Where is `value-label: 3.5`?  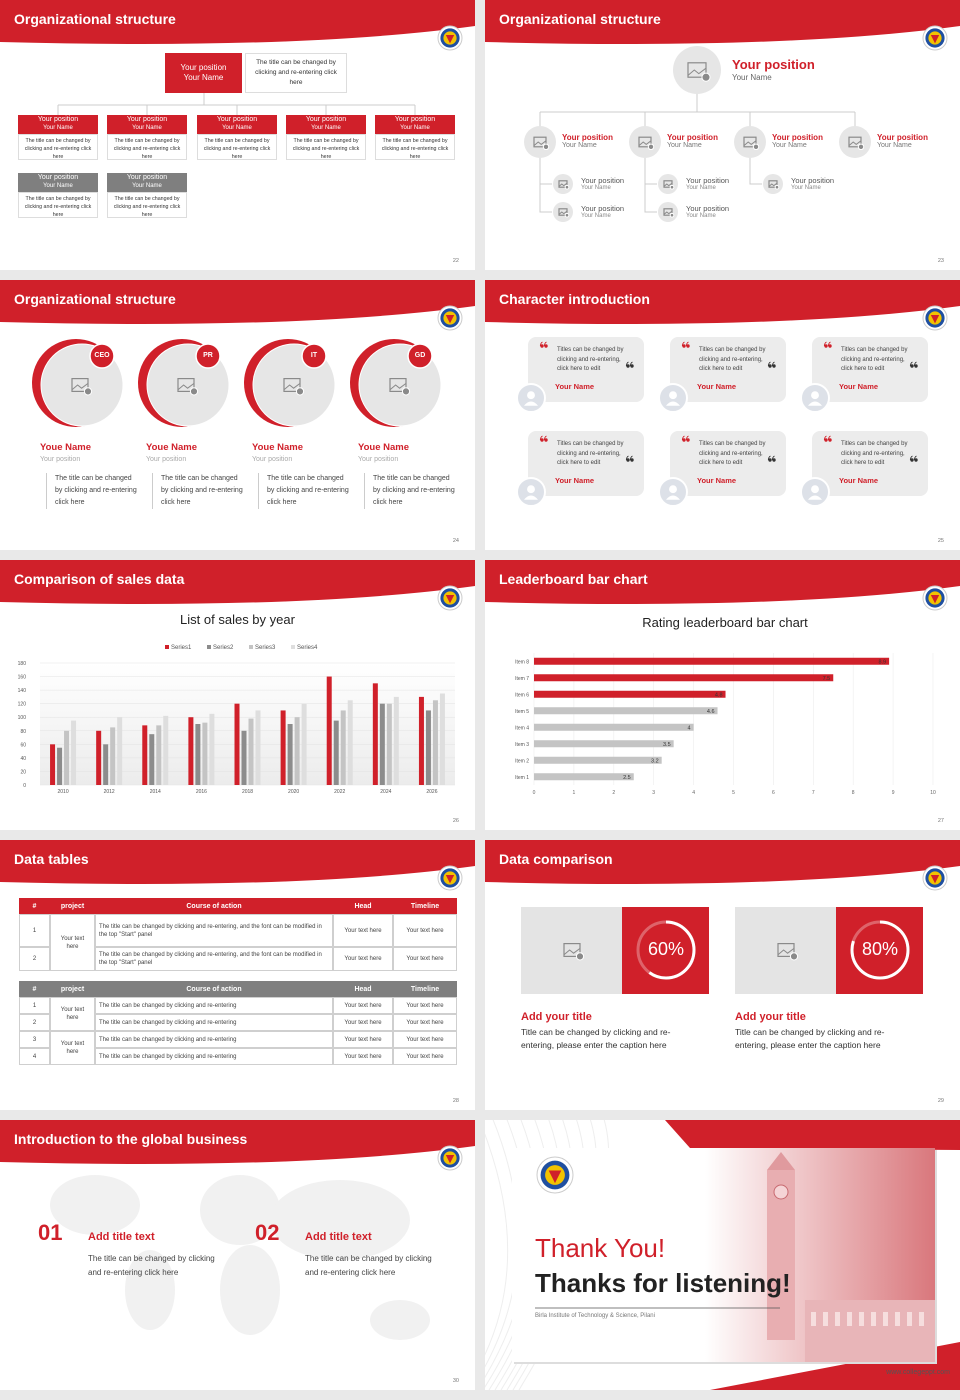 value-label: 3.5 is located at coordinates (667, 745).